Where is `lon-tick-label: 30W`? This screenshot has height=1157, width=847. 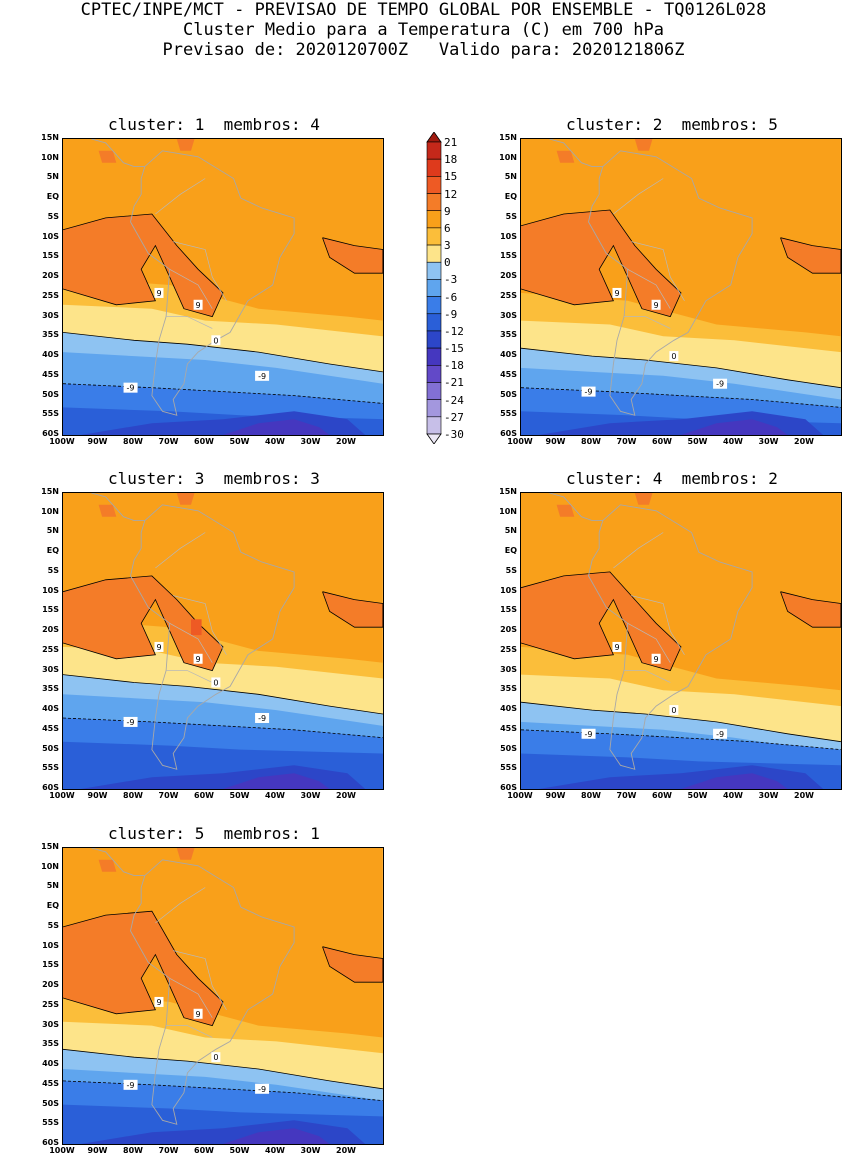 lon-tick-label: 30W is located at coordinates (768, 441).